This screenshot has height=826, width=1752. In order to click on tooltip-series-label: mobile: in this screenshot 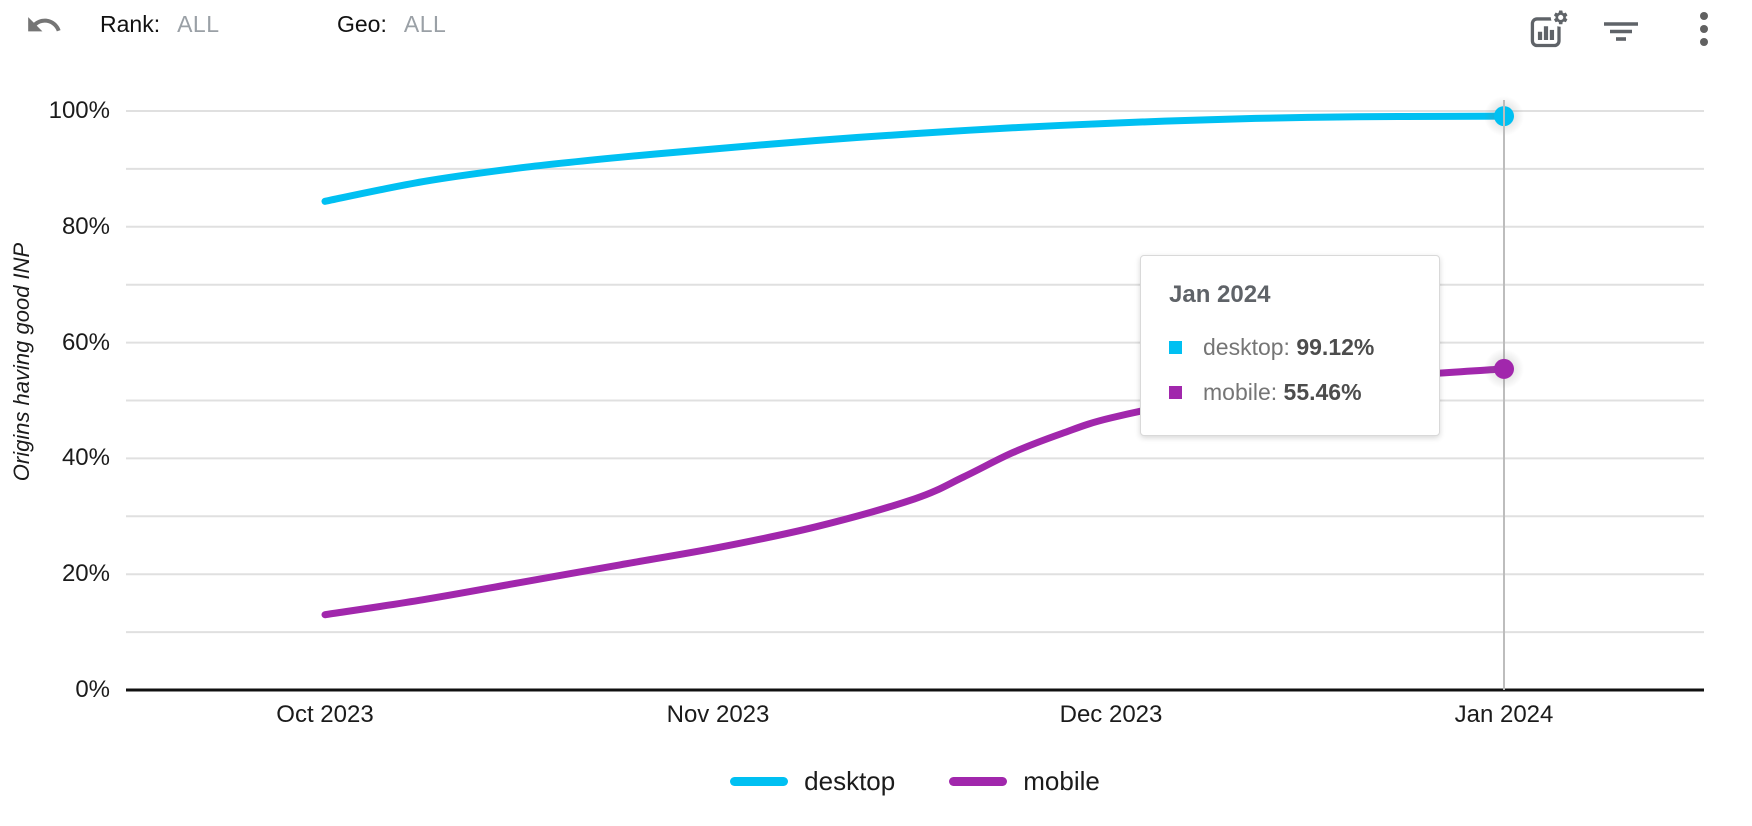, I will do `click(1243, 392)`.